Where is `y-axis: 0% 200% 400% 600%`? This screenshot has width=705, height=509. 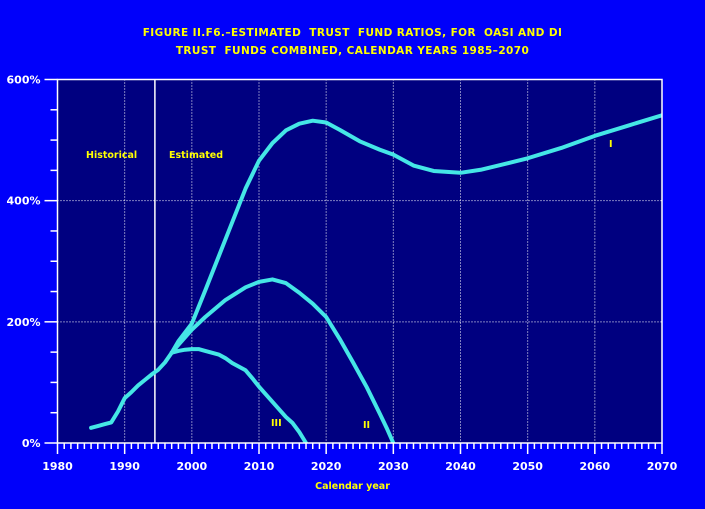
y-axis: 0% 200% 400% 600% is located at coordinates (32, 262).